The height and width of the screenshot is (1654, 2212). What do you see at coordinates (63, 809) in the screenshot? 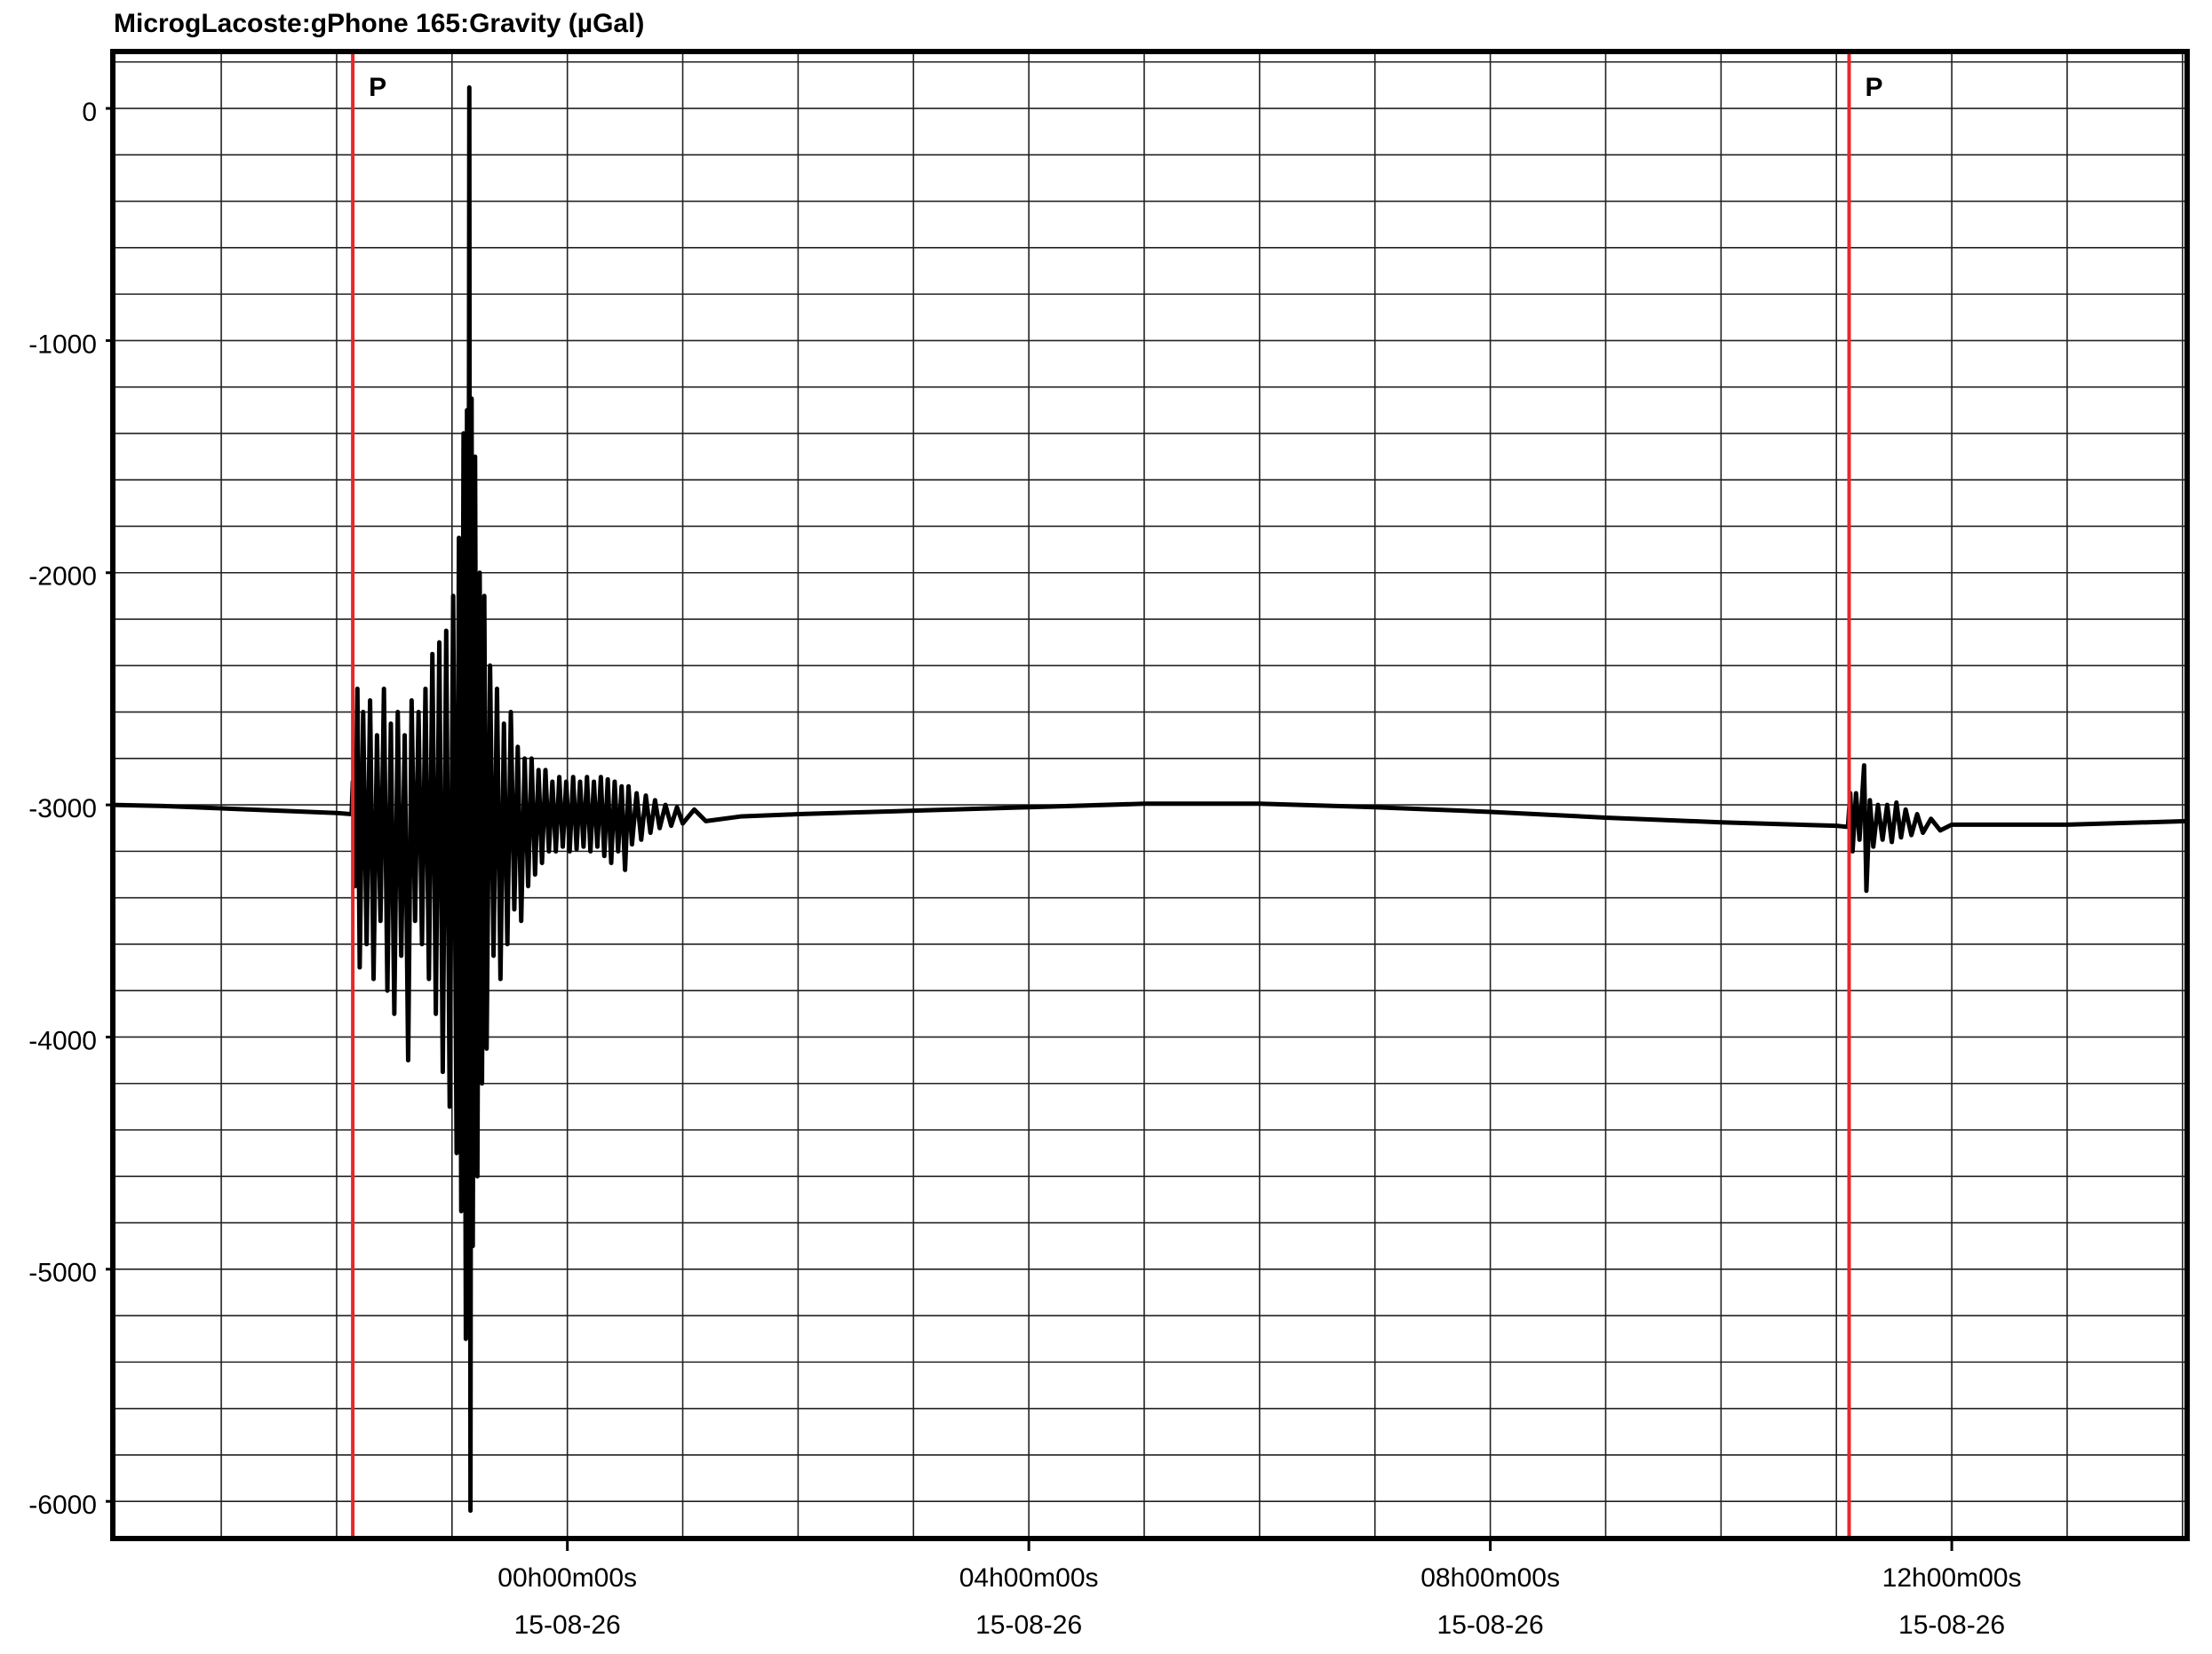
I see `y-tick-label: -3000` at bounding box center [63, 809].